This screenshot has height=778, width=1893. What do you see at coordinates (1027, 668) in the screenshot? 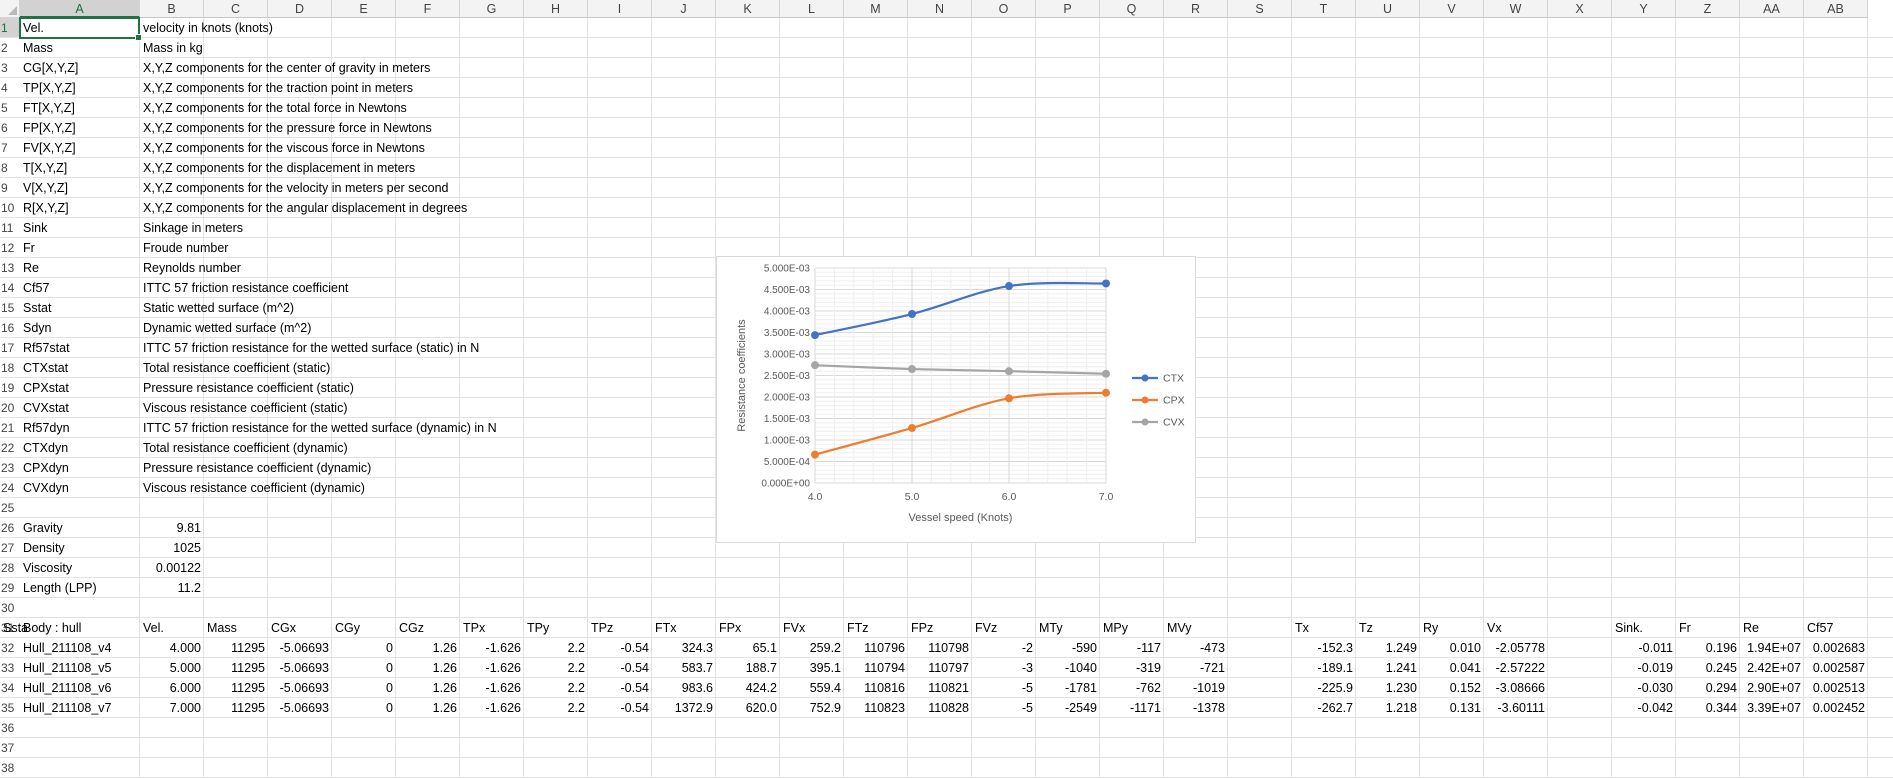
I see `table-data-cell: -3` at bounding box center [1027, 668].